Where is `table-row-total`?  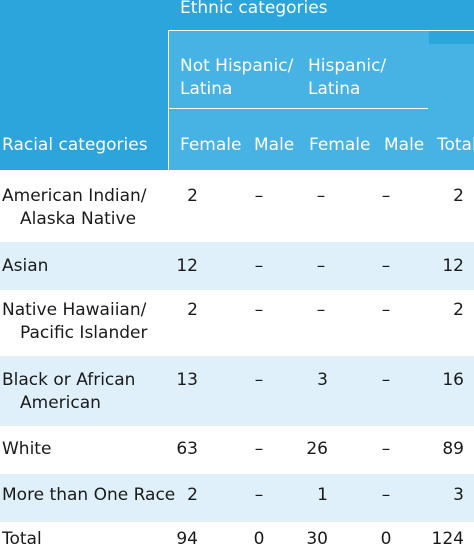 table-row-total is located at coordinates (237, 536).